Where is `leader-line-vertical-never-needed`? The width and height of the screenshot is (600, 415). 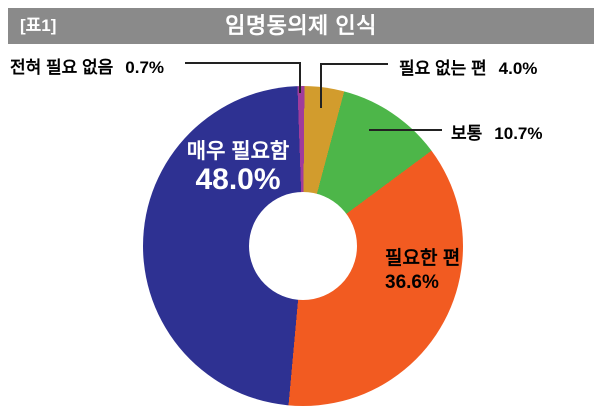 leader-line-vertical-never-needed is located at coordinates (300, 77).